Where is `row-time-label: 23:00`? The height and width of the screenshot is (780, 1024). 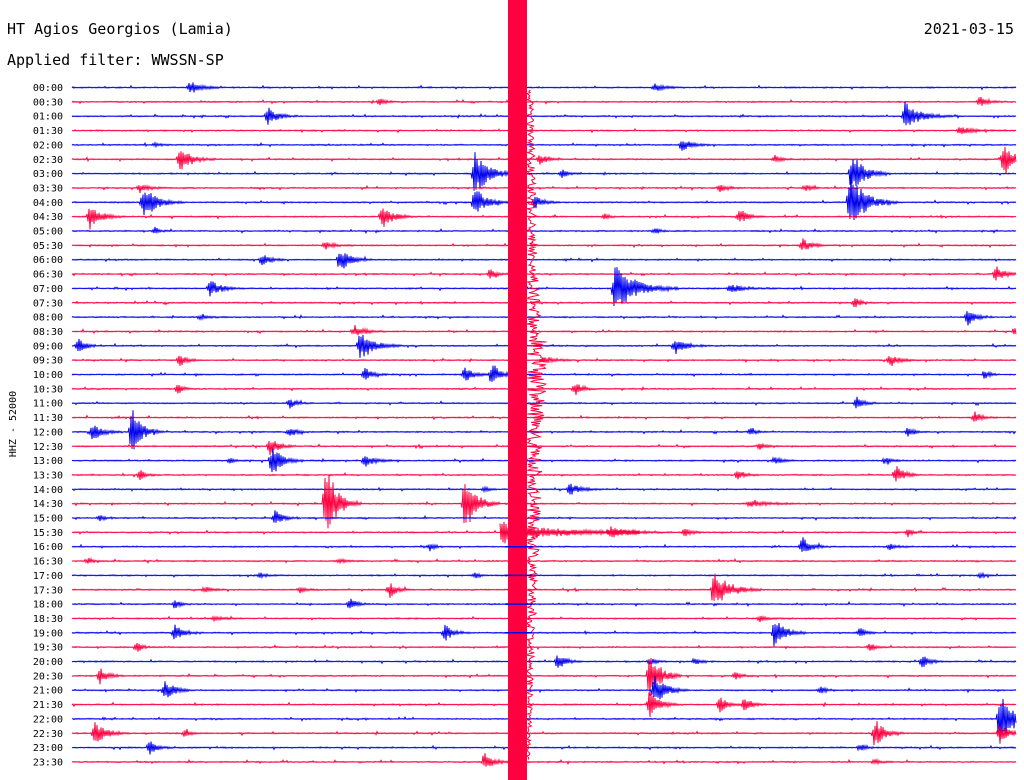
row-time-label: 23:00 is located at coordinates (48, 748).